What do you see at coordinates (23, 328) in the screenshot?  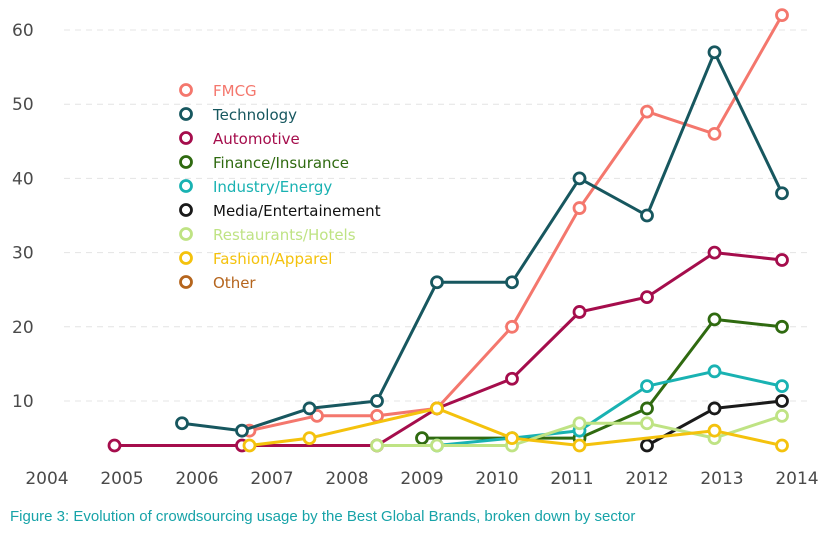 I see `y-tick-label: 20` at bounding box center [23, 328].